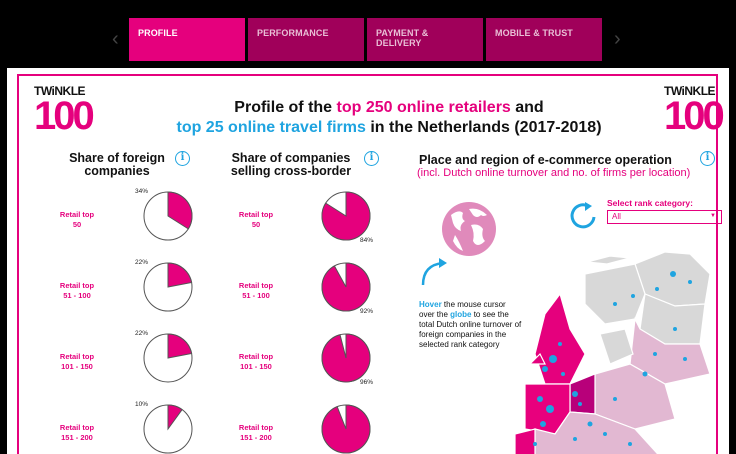 The image size is (736, 454). Describe the element at coordinates (583, 215) in the screenshot. I see `refresh-arrow-icon` at that location.